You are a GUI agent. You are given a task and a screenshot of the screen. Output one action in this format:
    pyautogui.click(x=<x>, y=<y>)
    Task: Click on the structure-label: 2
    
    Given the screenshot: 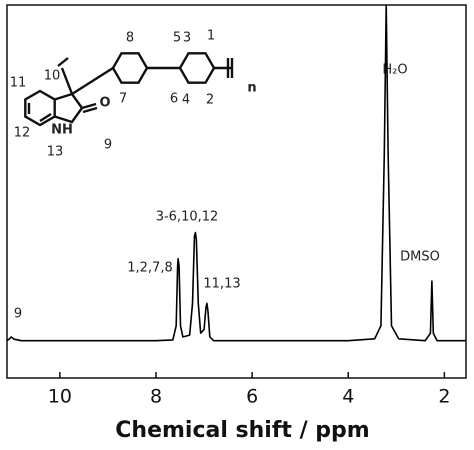 What is the action you would take?
    pyautogui.click(x=210, y=100)
    